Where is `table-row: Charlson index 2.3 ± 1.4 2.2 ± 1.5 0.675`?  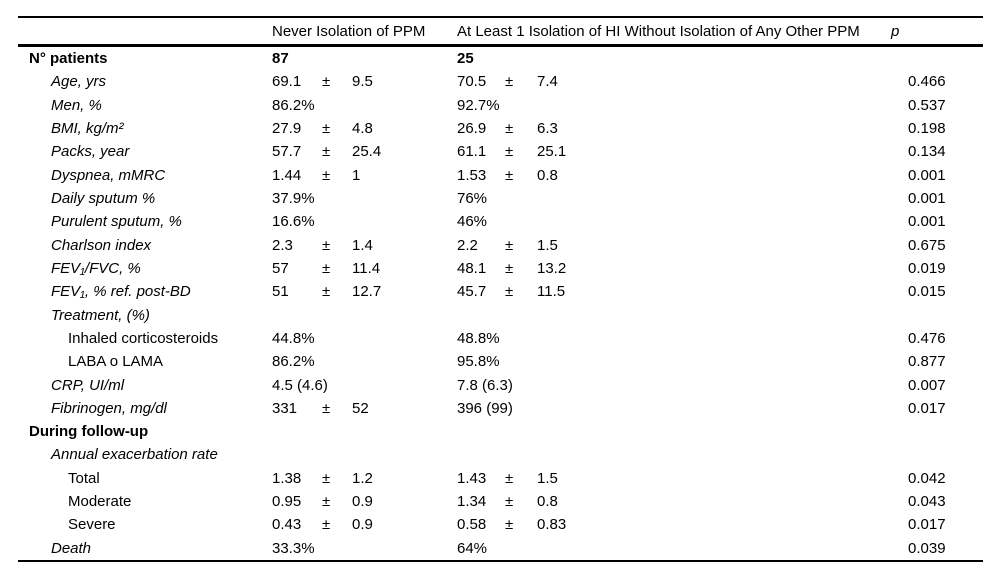 table-row: Charlson index 2.3 ± 1.4 2.2 ± 1.5 0.675 is located at coordinates (500, 245).